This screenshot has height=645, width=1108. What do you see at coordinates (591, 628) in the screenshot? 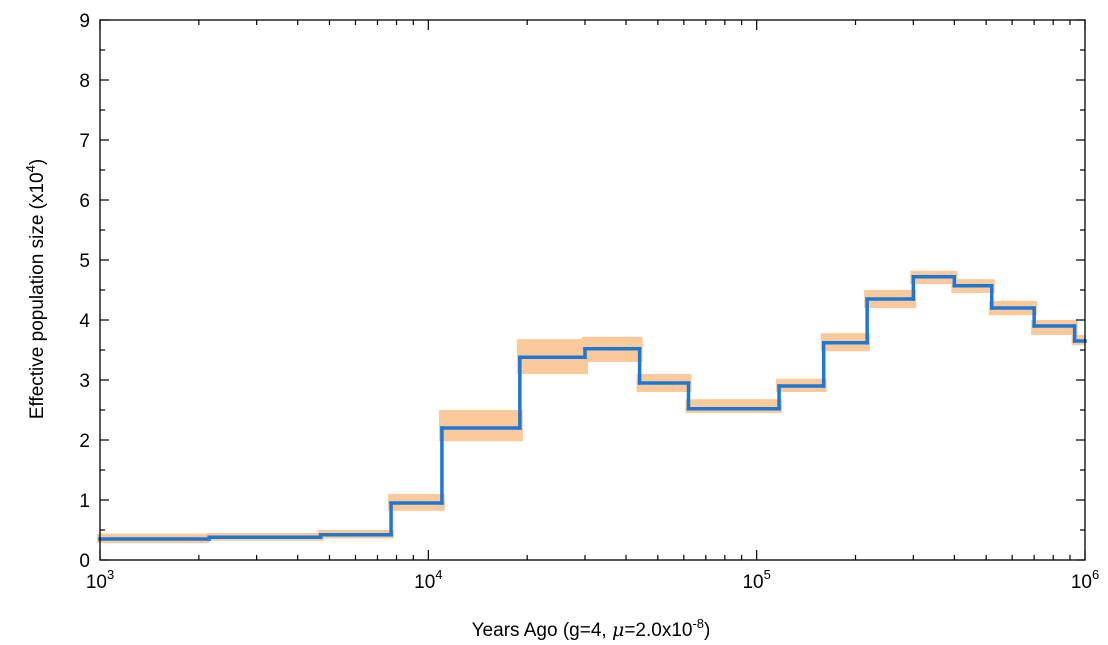
I see `x-axis-title: Years Ago (g=4, μ=2.0x10-8)` at bounding box center [591, 628].